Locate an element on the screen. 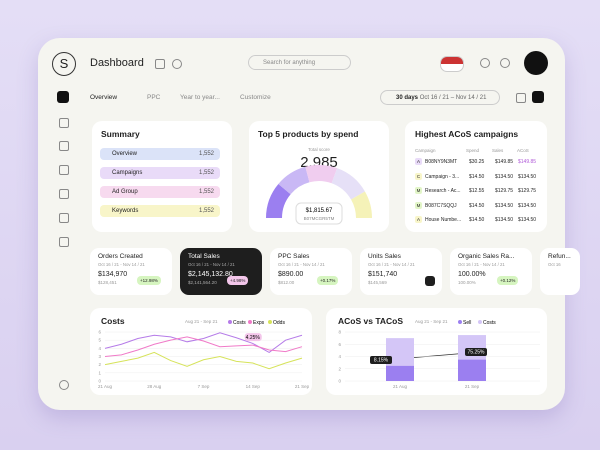  folder-button is located at coordinates (521, 98).